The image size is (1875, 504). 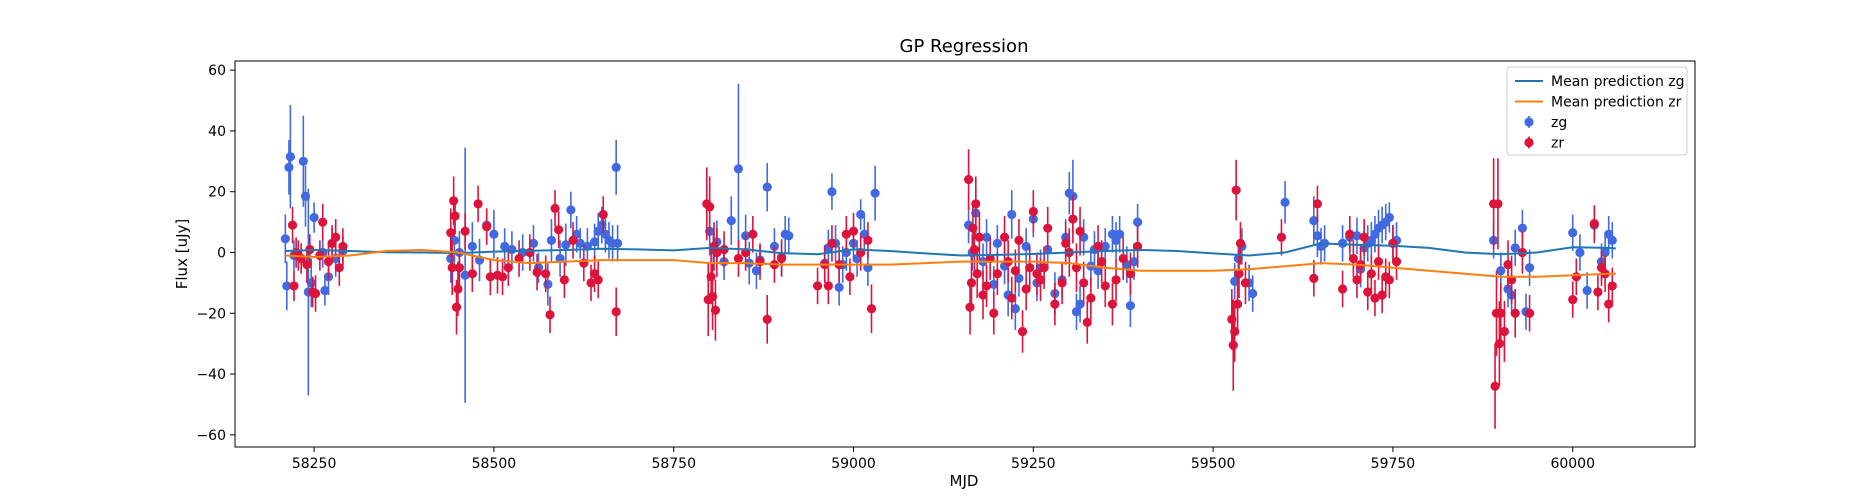 I want to click on x-axis-label: MJD, so click(x=964, y=481).